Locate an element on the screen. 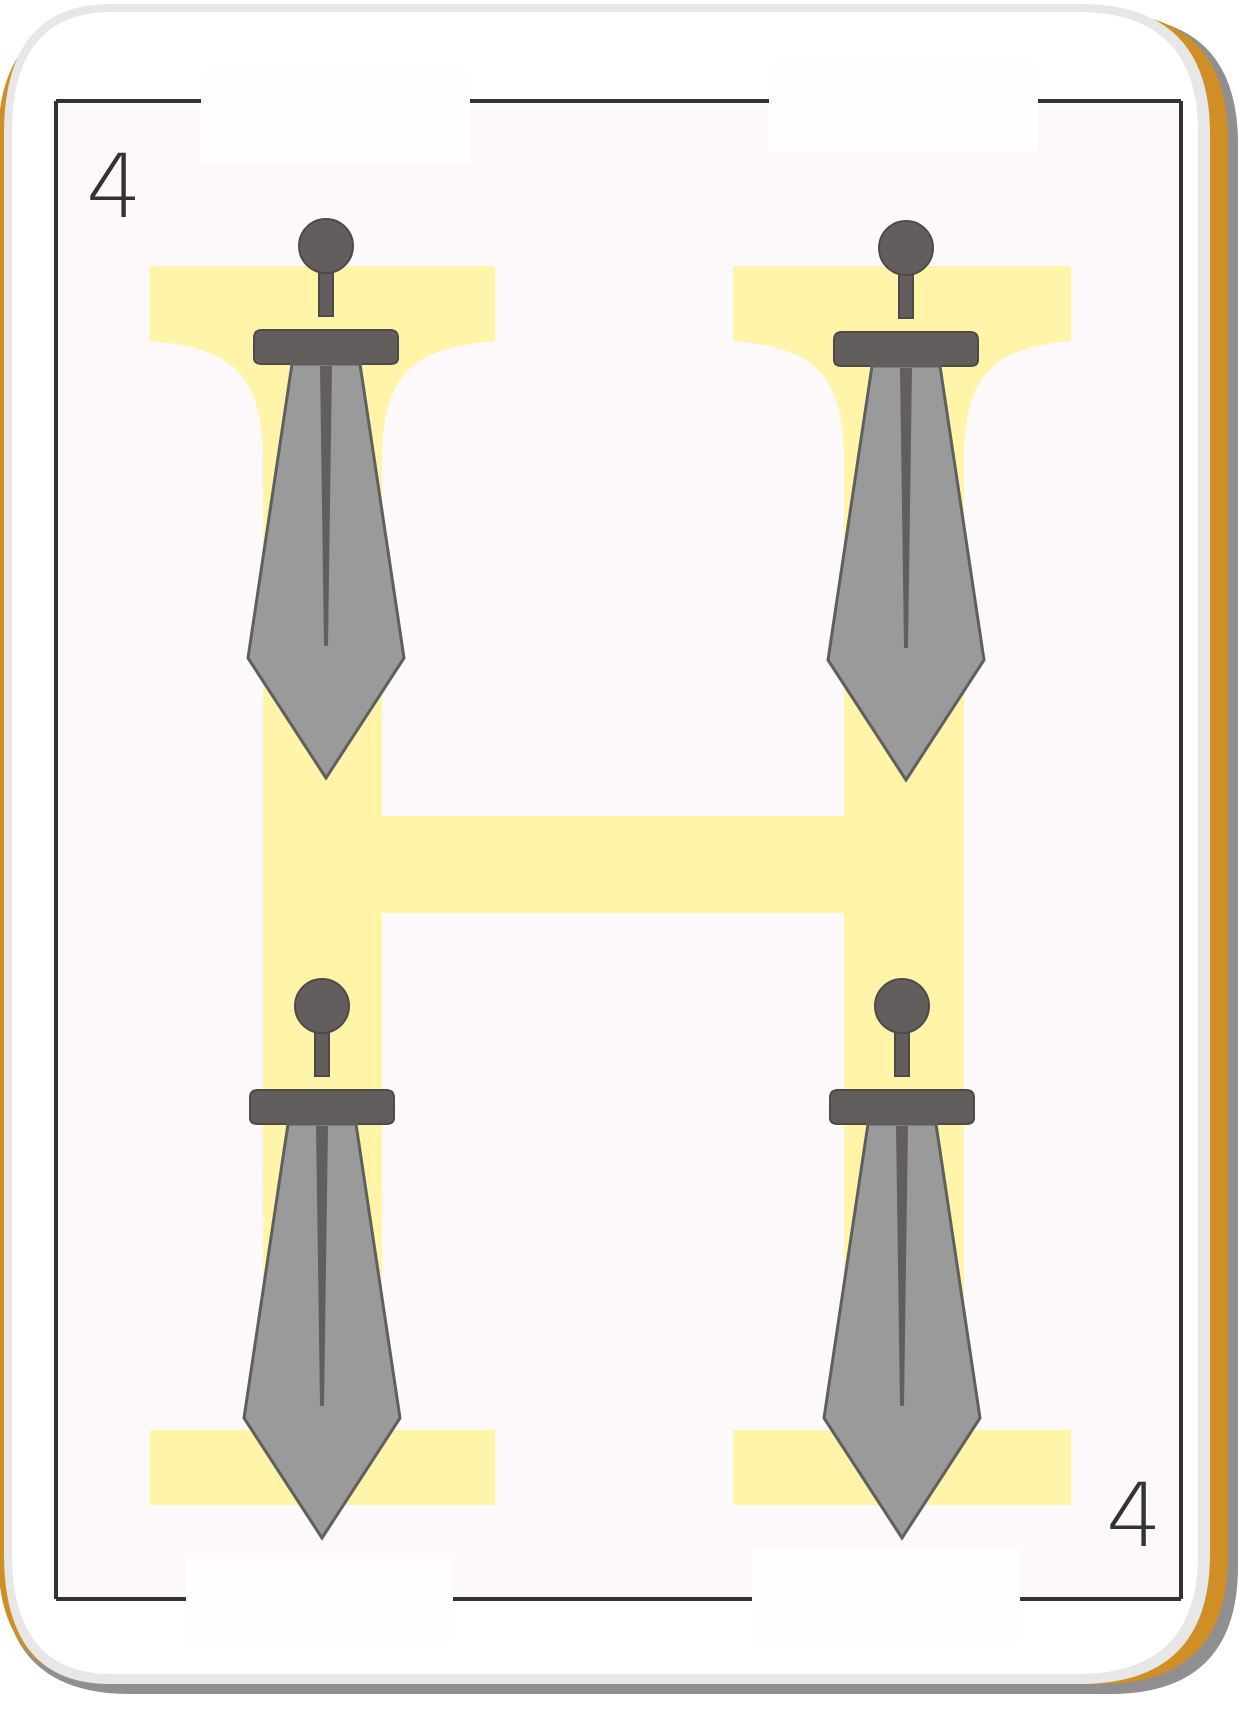  rank-bottom: 4 is located at coordinates (1134, 1515).